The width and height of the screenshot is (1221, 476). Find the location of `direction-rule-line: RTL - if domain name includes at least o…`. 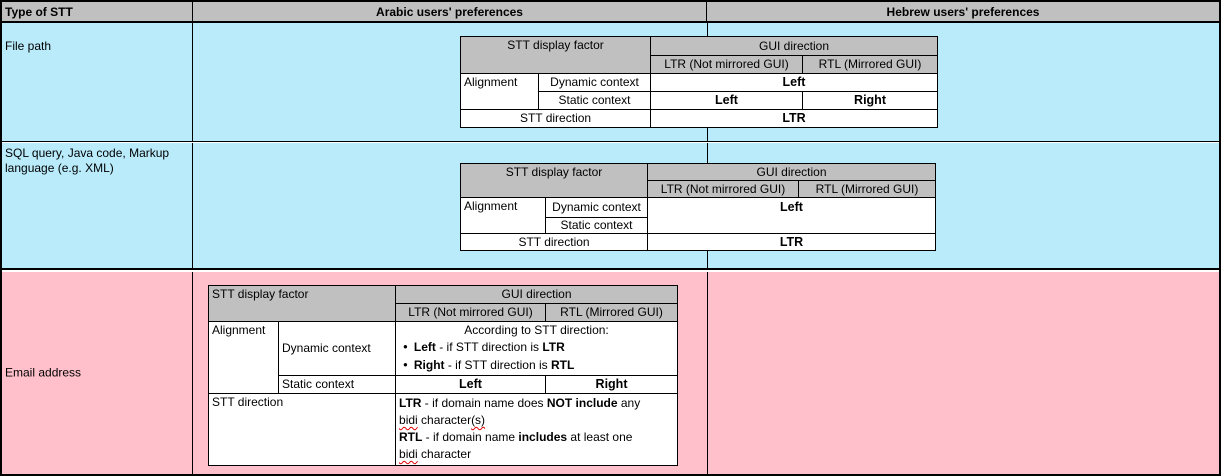

direction-rule-line: RTL - if domain name includes at least o… is located at coordinates (536, 437).